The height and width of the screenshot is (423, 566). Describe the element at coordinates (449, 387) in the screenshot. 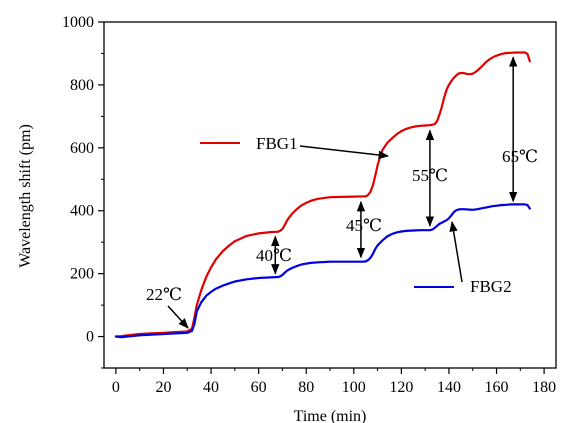

I see `x-tick-label: 140` at that location.